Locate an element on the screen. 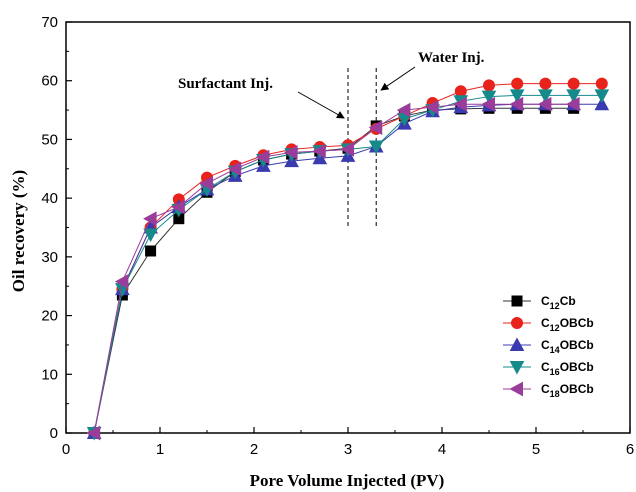 This screenshot has height=492, width=636. x-tick-label: 5 is located at coordinates (536, 449).